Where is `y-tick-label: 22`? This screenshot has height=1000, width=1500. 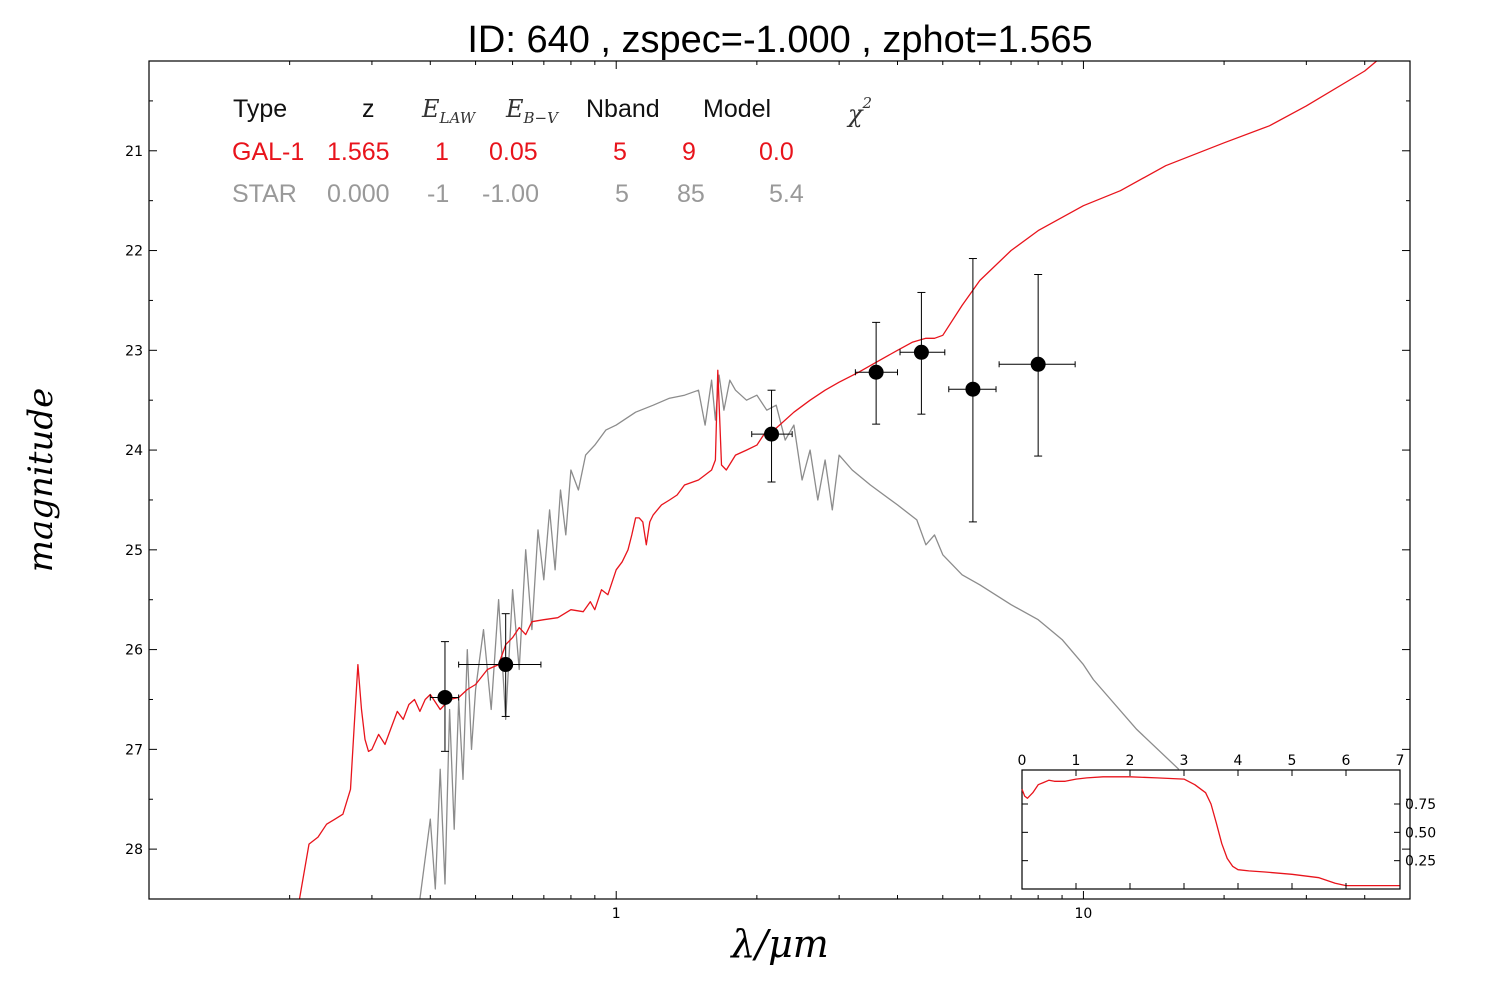
y-tick-label: 22 is located at coordinates (134, 252).